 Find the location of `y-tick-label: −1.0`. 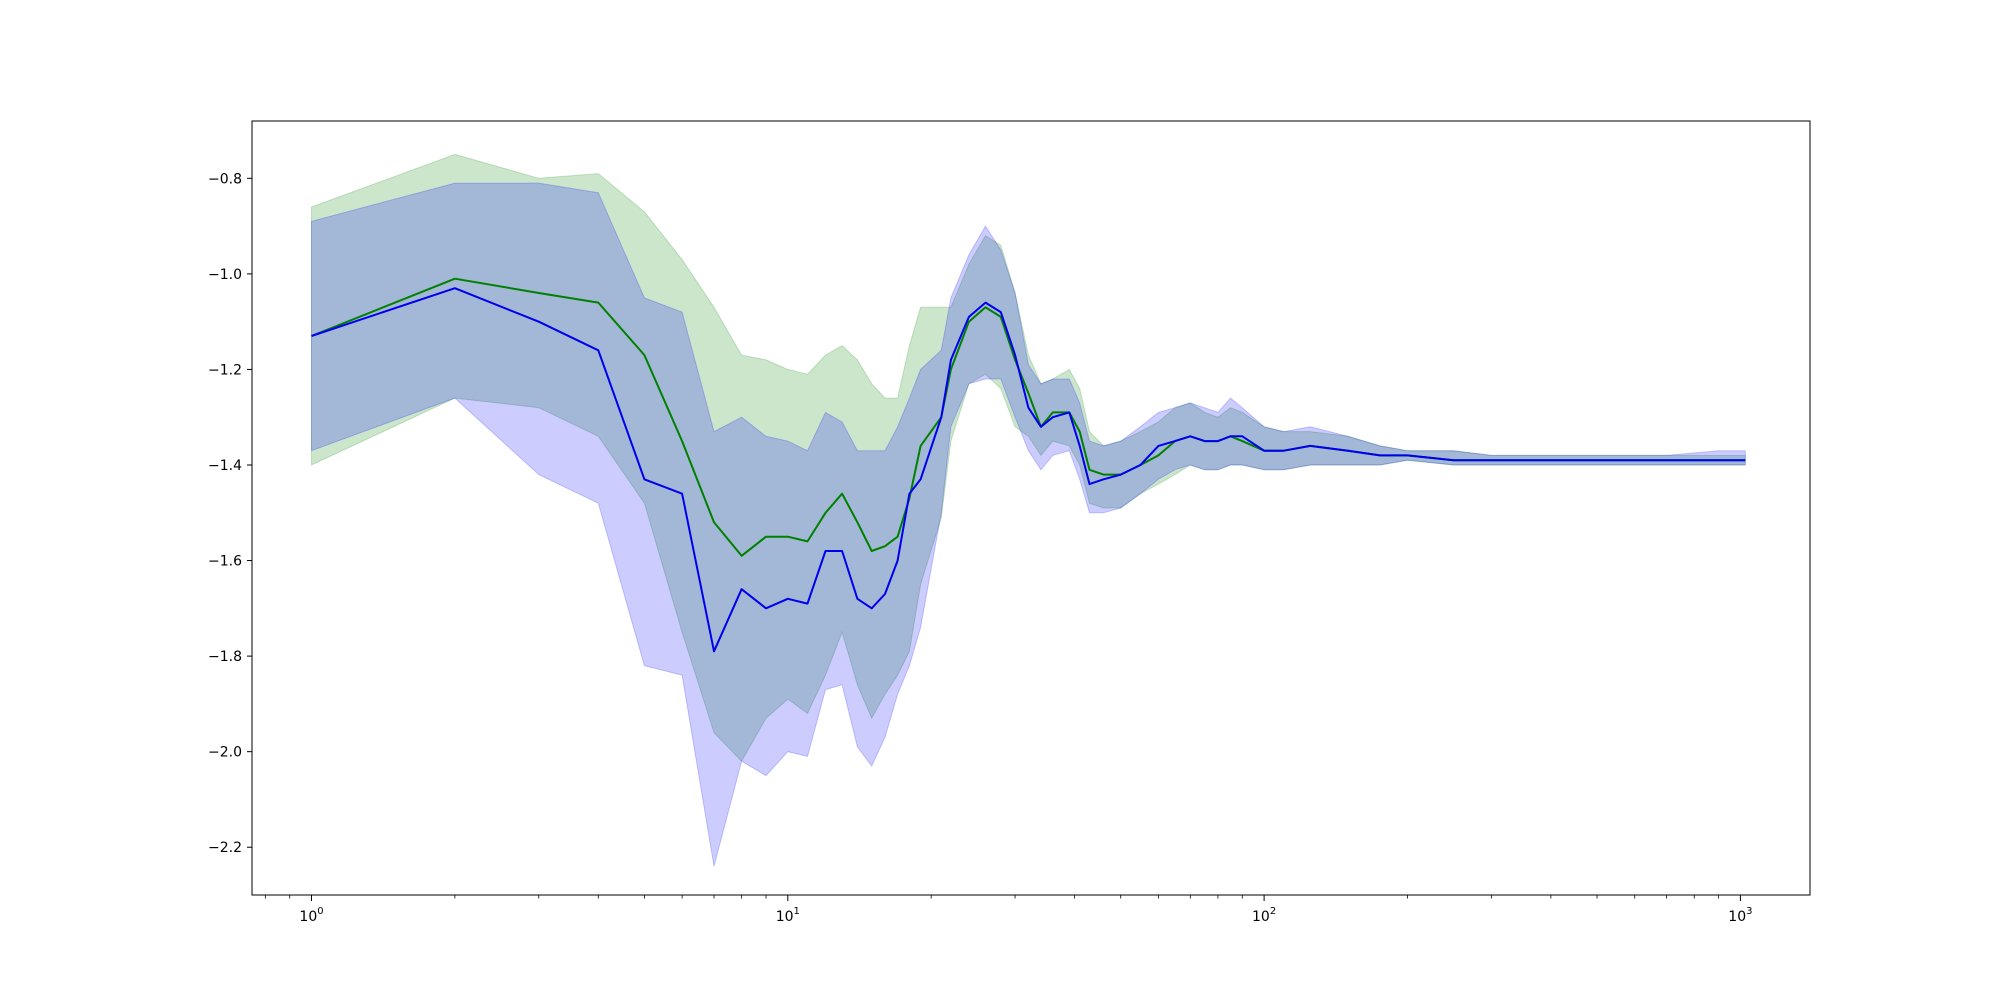

y-tick-label: −1.0 is located at coordinates (225, 275).